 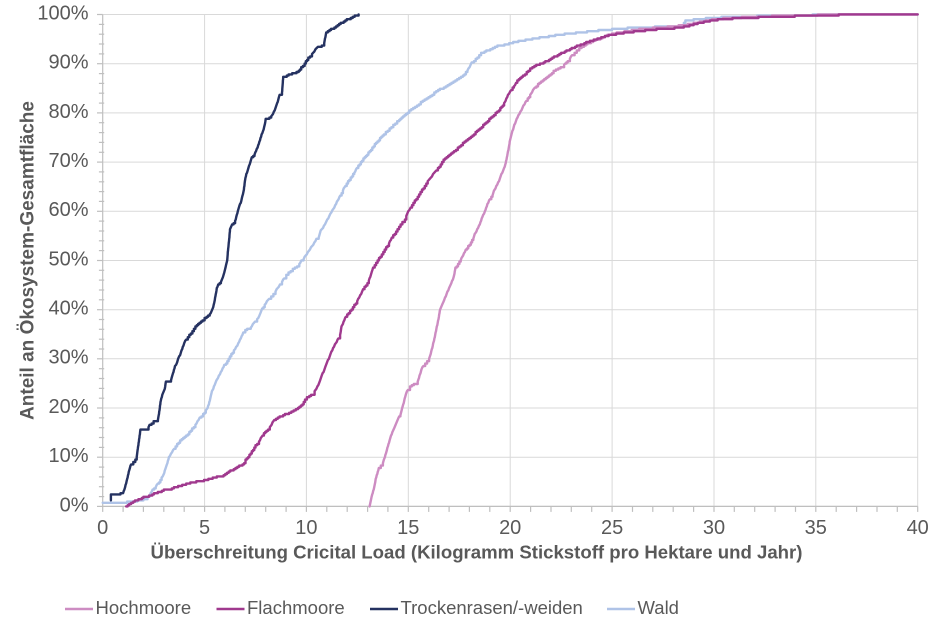 I want to click on svg-text: 80%, so click(x=68, y=112).